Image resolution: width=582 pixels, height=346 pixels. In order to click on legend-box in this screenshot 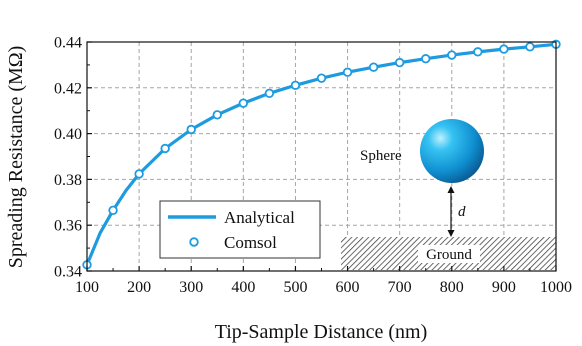, I will do `click(240, 229)`.